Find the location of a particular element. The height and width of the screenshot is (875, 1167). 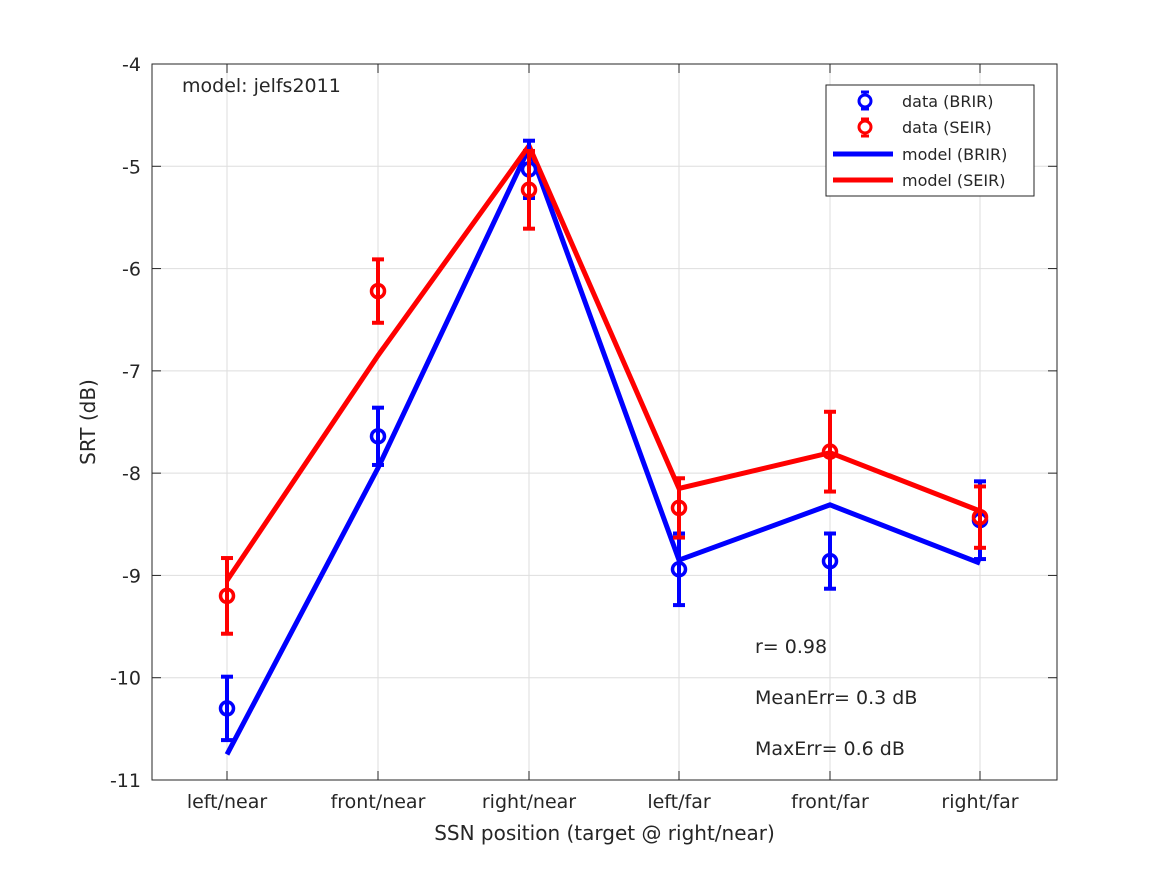

legend-marker-data-brir is located at coordinates (865, 100).